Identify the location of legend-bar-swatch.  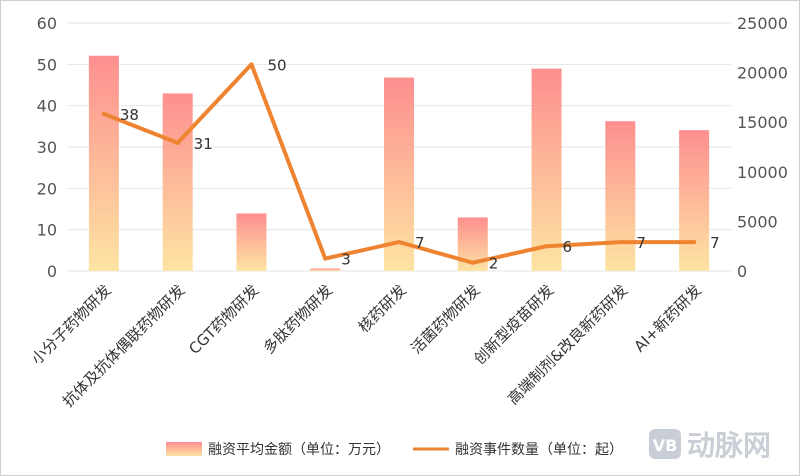
(184, 449).